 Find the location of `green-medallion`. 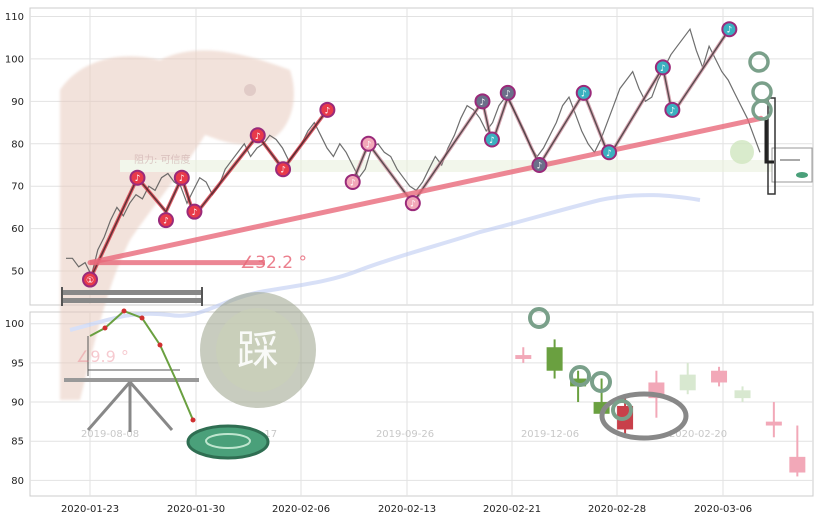

green-medallion is located at coordinates (228, 442).